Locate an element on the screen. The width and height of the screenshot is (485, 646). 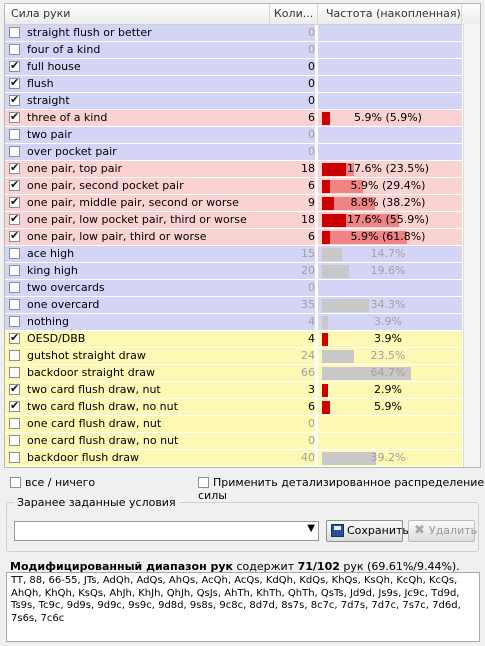
table-row: one card flush draw, no nut 0 is located at coordinates (233, 441).